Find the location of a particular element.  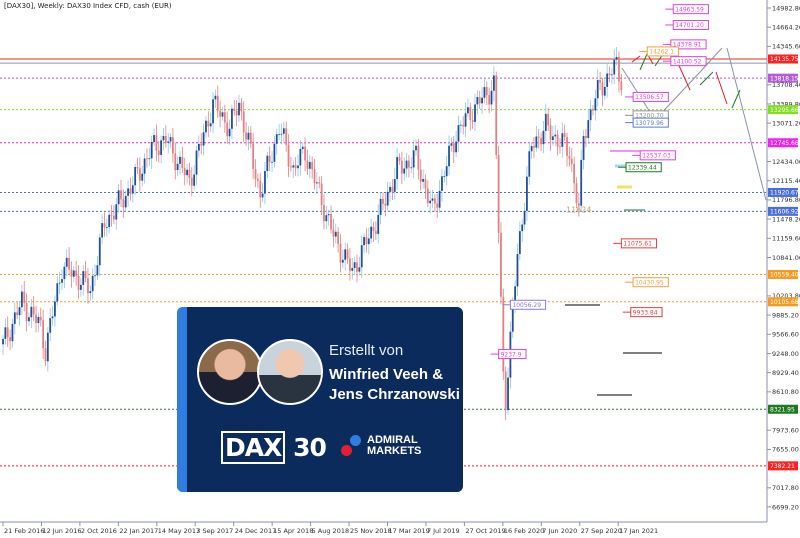

y-tick-label: 13708.40 is located at coordinates (786, 85).